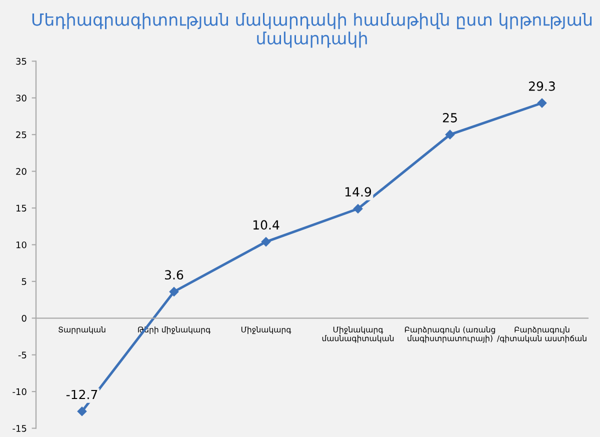 This screenshot has width=600, height=437. I want to click on y-tick-label: 30, so click(21, 98).